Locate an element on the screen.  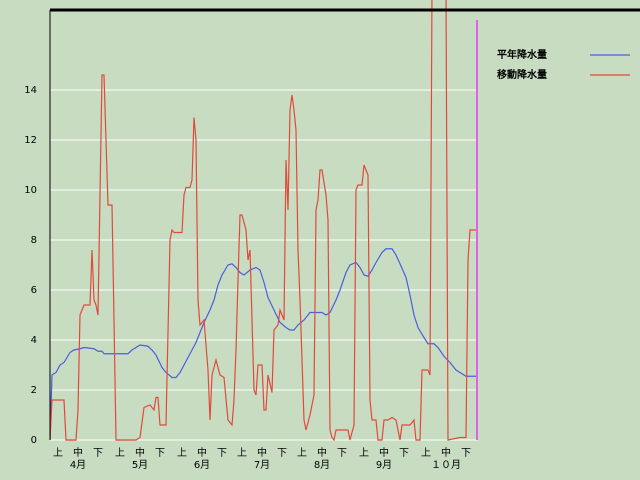
y-tick-label: 0 is located at coordinates (34, 440).